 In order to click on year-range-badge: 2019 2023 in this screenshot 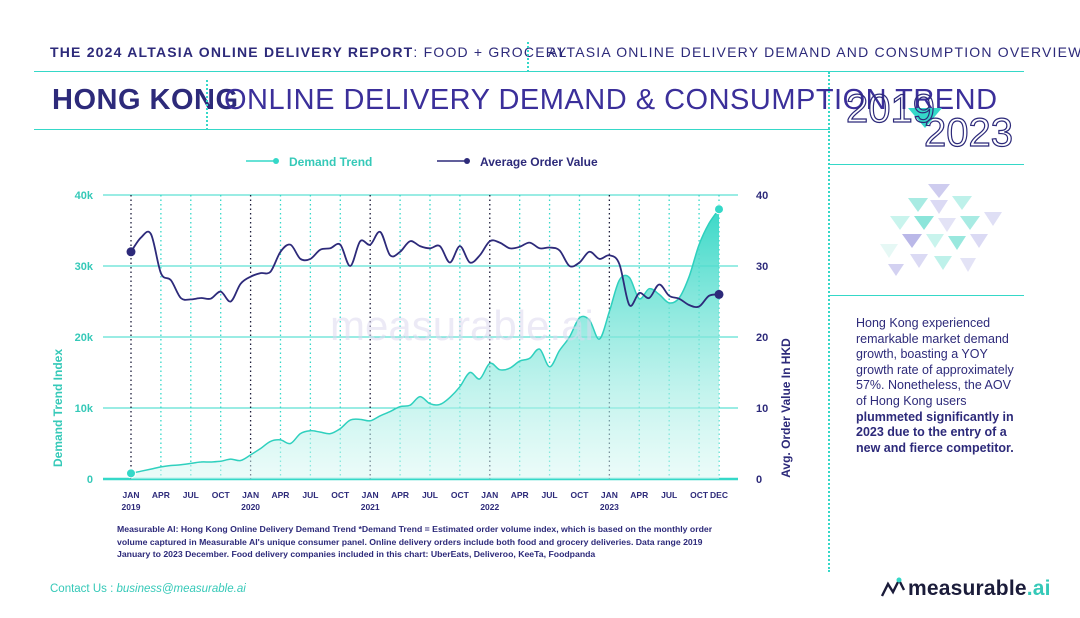, I will do `click(930, 120)`.